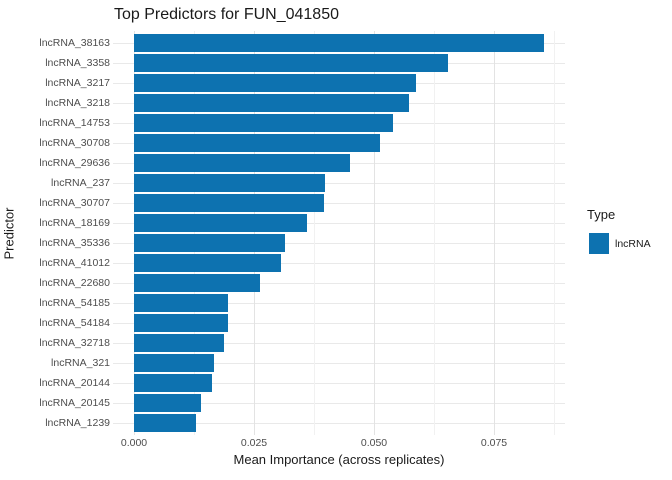  I want to click on x-tick-label: 0.075, so click(494, 443).